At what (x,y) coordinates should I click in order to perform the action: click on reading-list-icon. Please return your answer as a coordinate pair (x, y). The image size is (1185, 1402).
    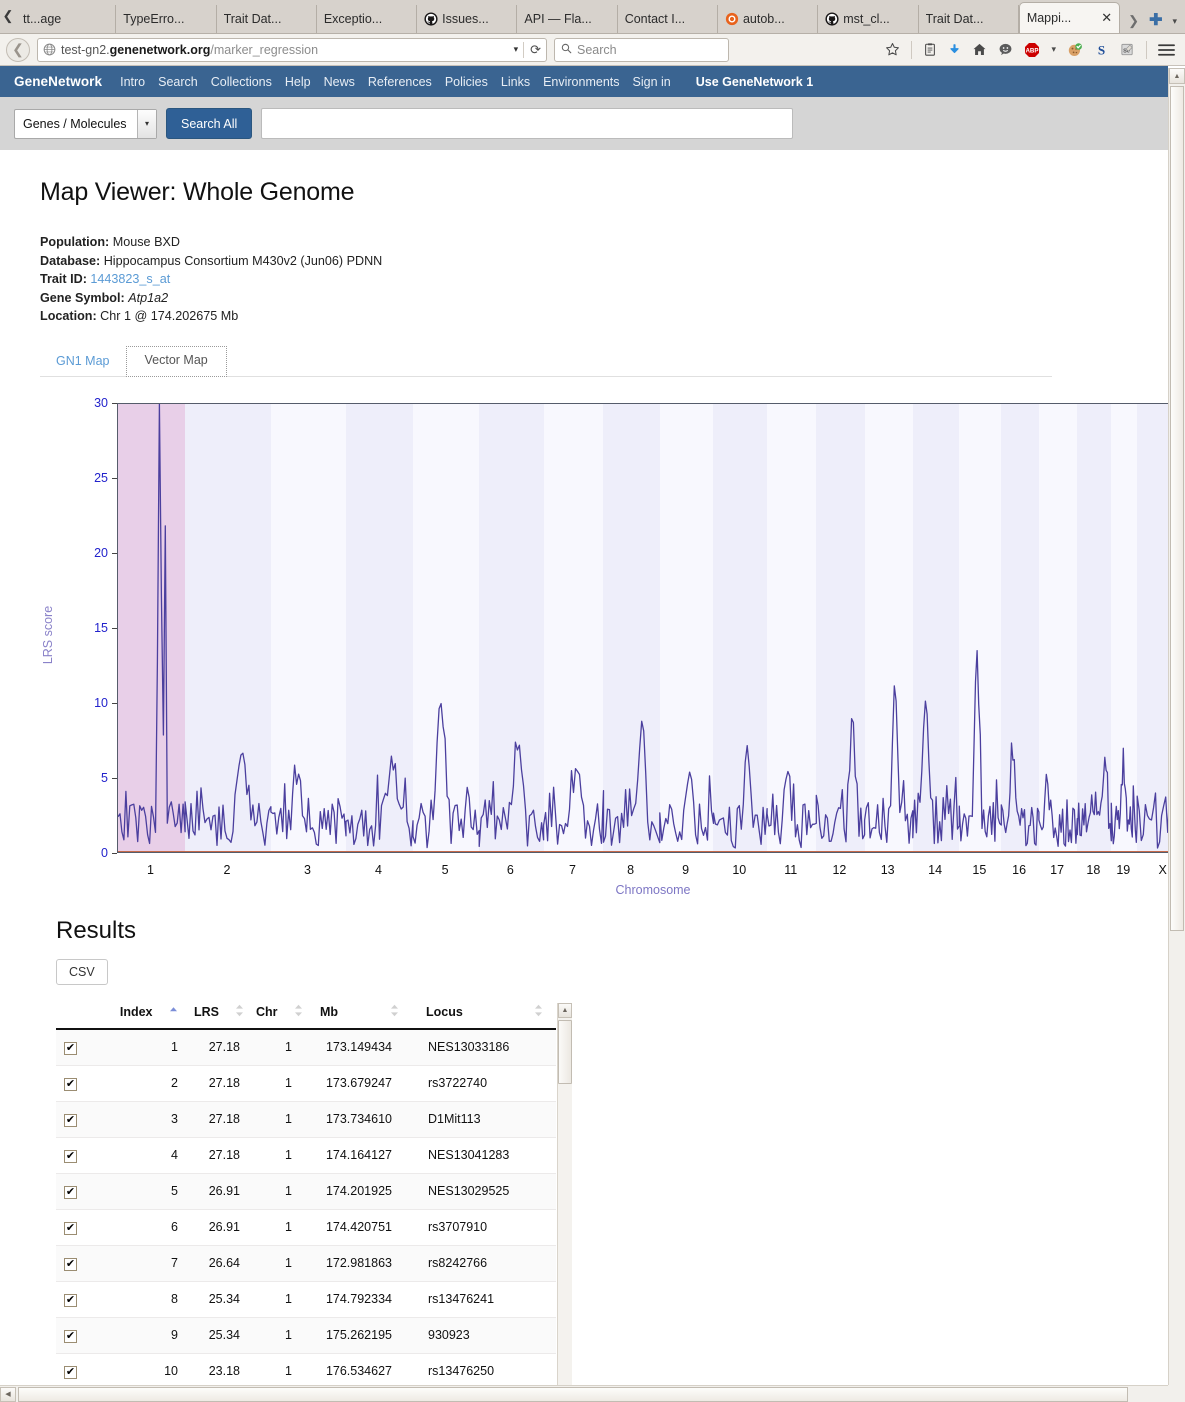
    Looking at the image, I should click on (930, 49).